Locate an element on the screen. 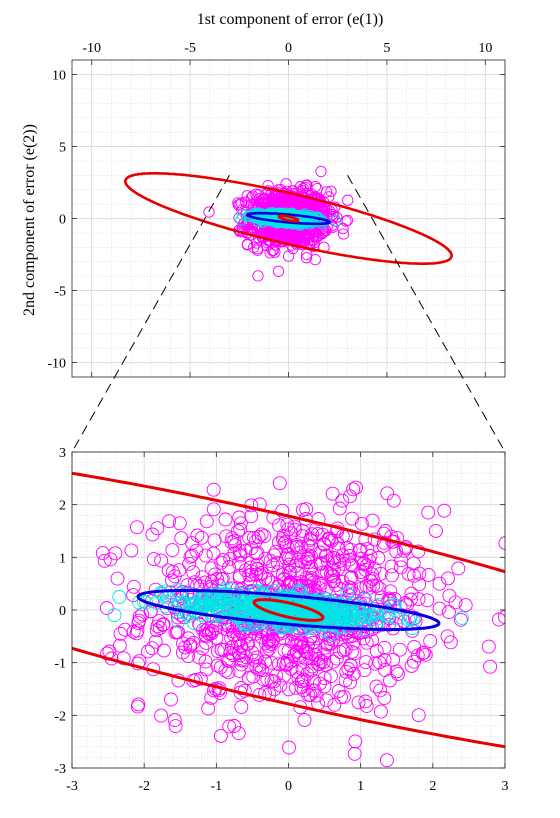 This screenshot has width=560, height=818. x-tick-label: 10 is located at coordinates (485, 48).